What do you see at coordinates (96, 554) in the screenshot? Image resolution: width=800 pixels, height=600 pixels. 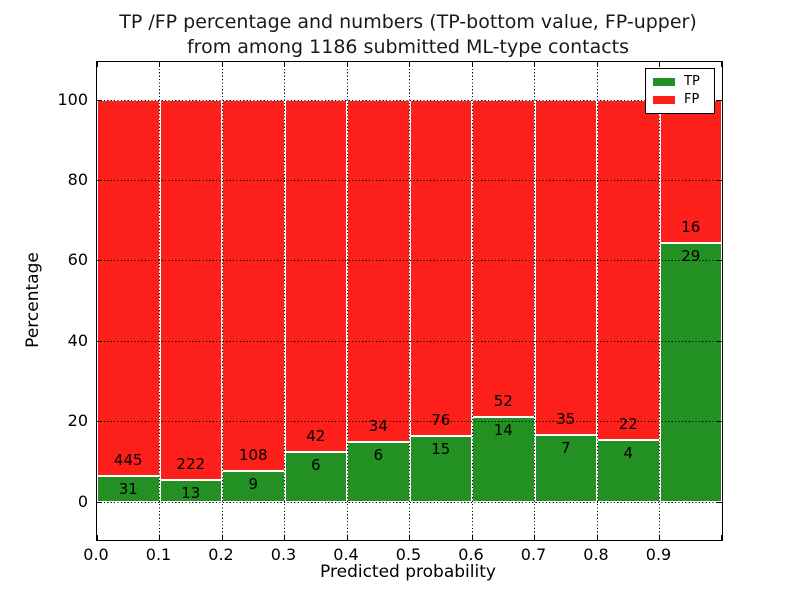 I see `x-tick-label: 0.0` at bounding box center [96, 554].